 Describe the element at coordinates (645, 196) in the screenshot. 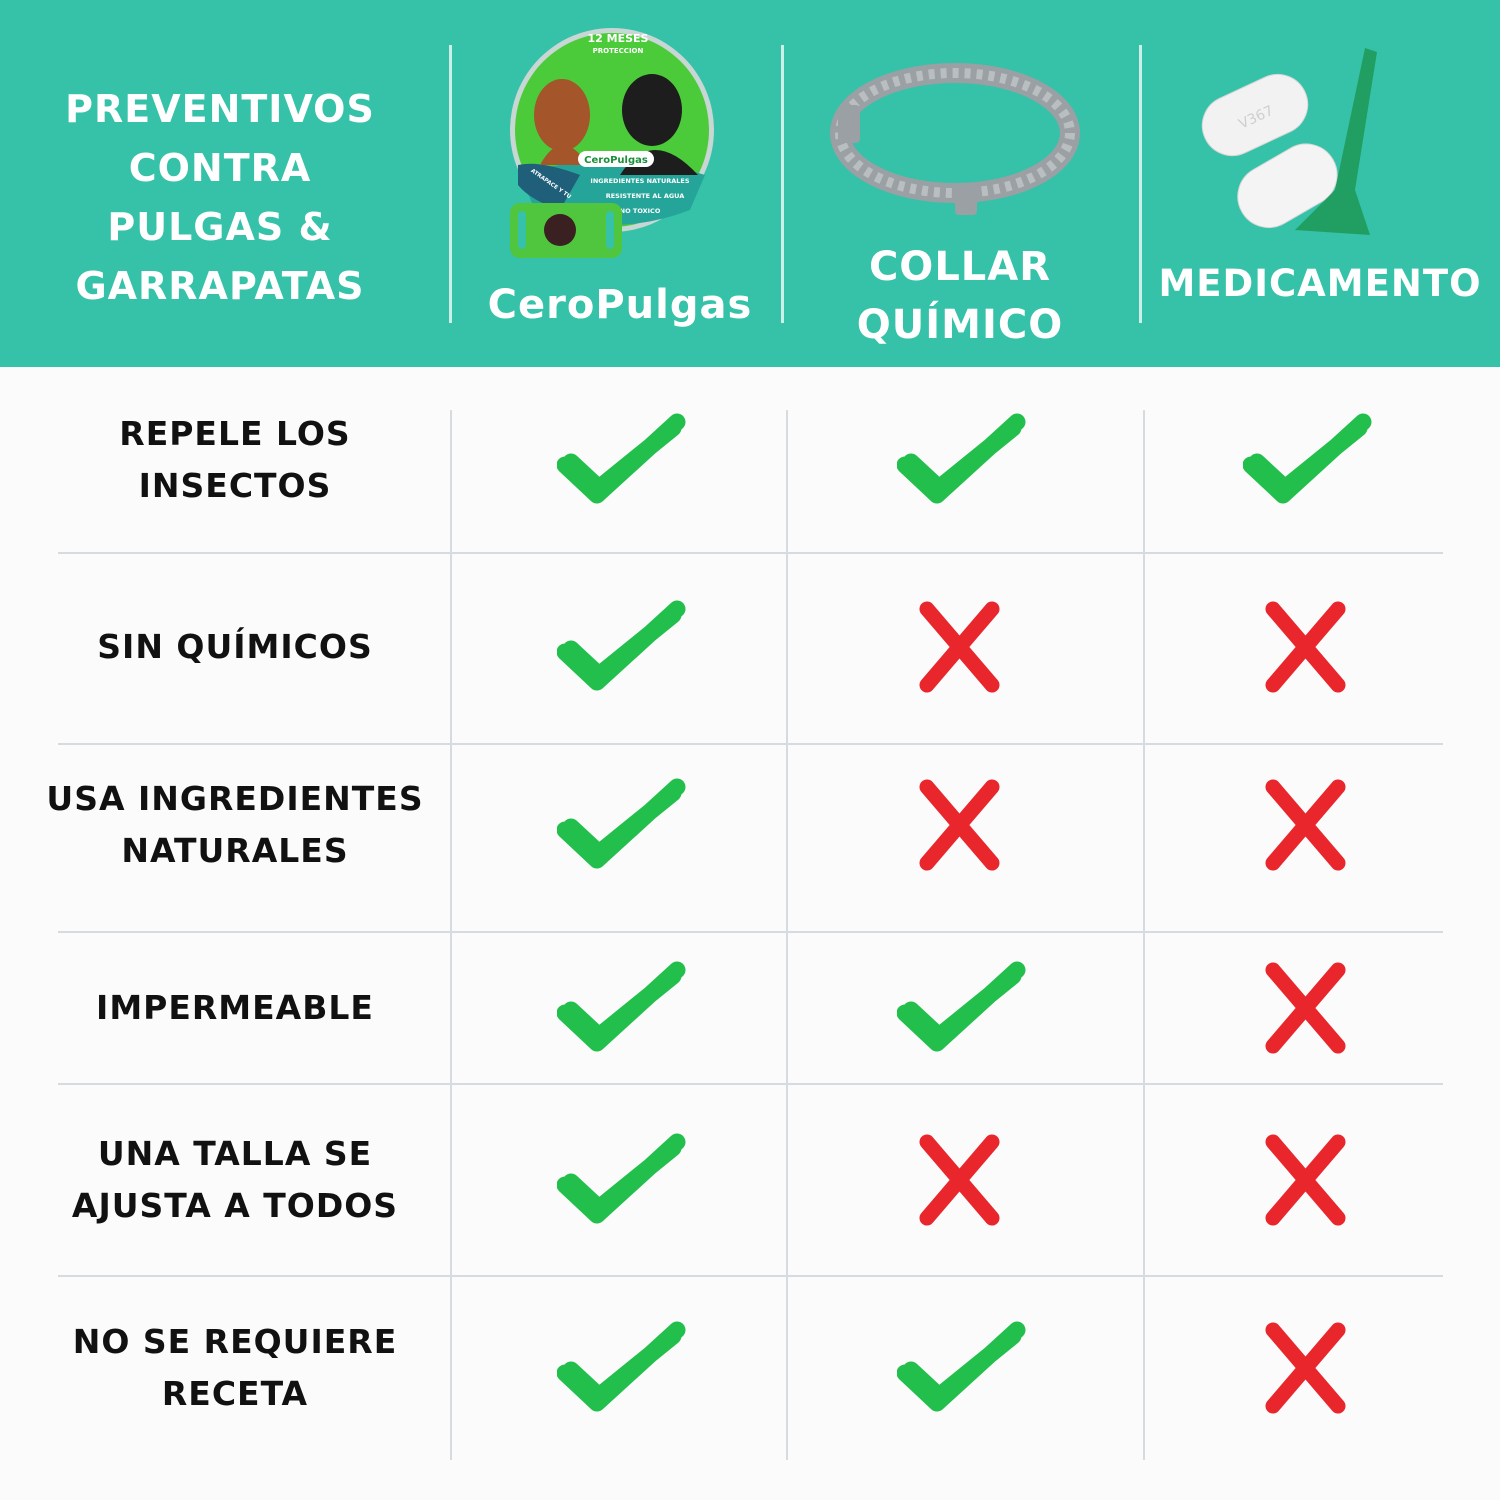

I see `package-line2-text: RESISTENTE AL AGUA` at that location.